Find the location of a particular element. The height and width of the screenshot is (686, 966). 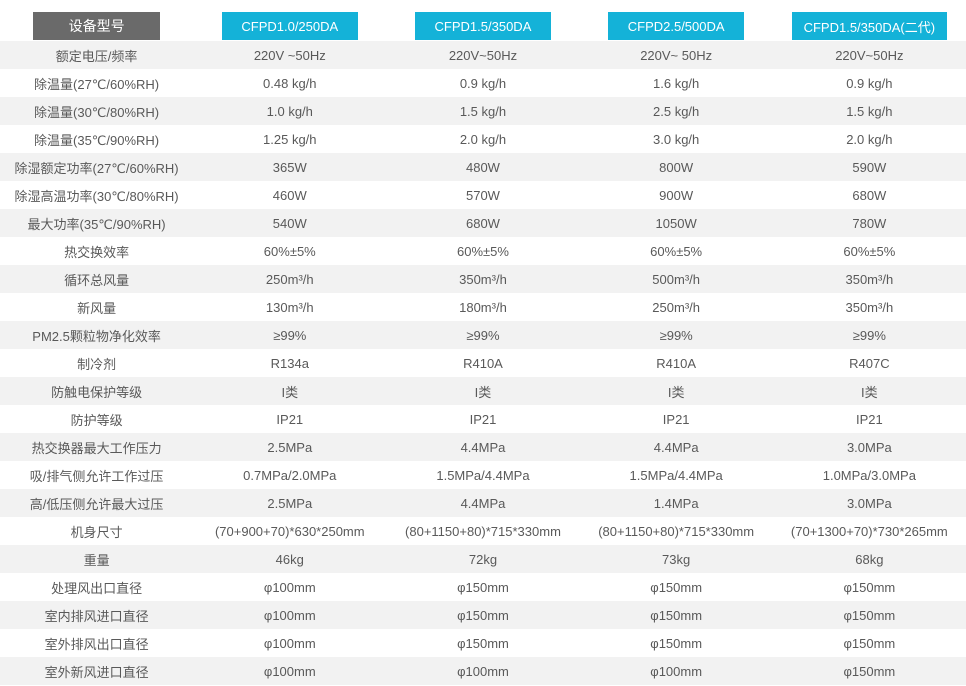

model-header-cfpd1-0-250da: CFPD1.0/250DA is located at coordinates (289, 26).